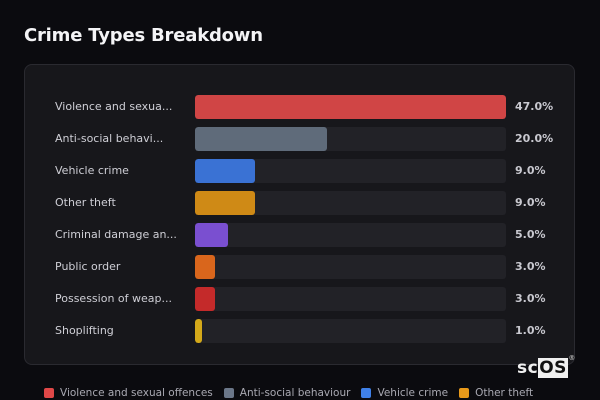  I want to click on bar-label: Other theft, so click(85, 202).